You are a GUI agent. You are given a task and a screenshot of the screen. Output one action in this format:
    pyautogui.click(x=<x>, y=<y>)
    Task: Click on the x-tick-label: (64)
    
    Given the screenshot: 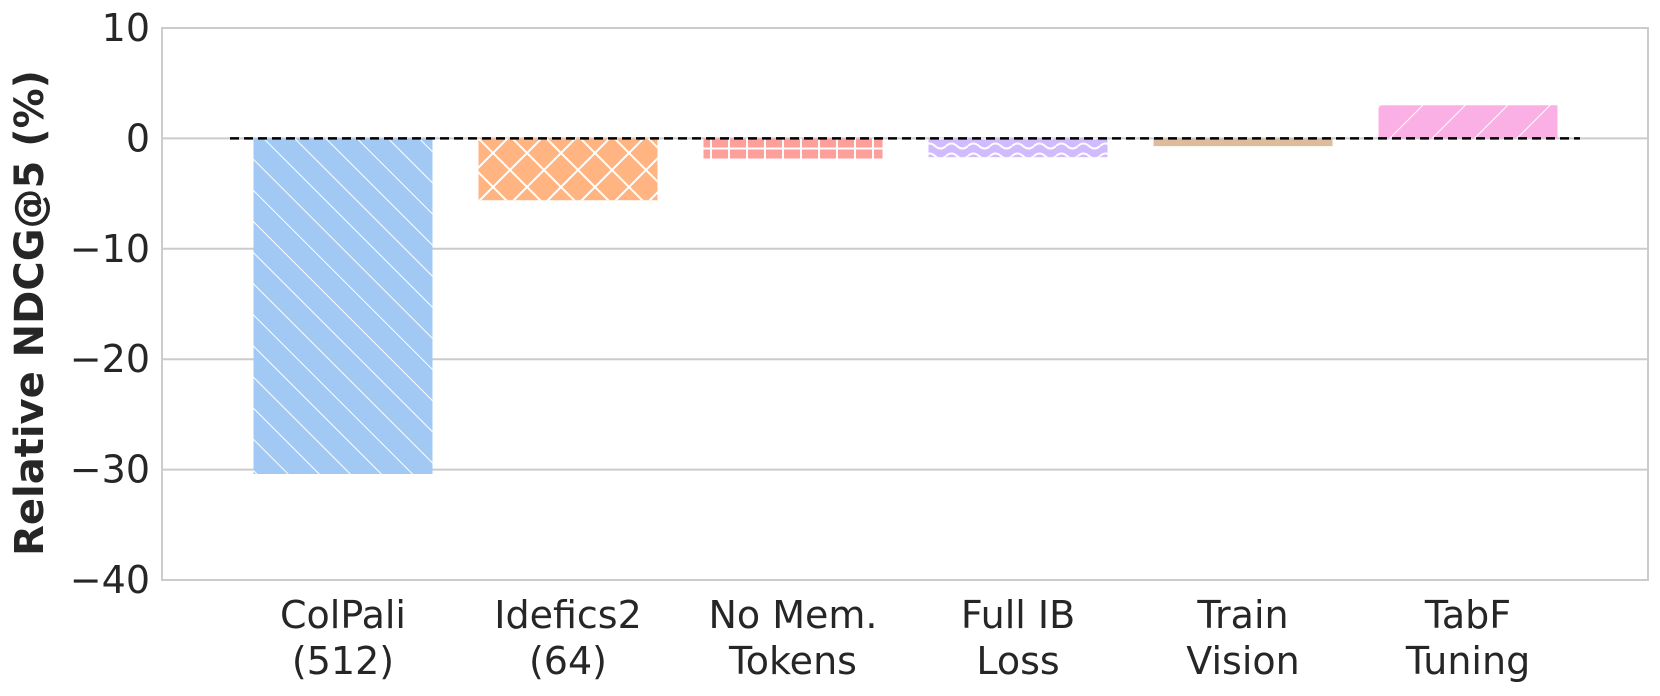 What is the action you would take?
    pyautogui.click(x=568, y=661)
    